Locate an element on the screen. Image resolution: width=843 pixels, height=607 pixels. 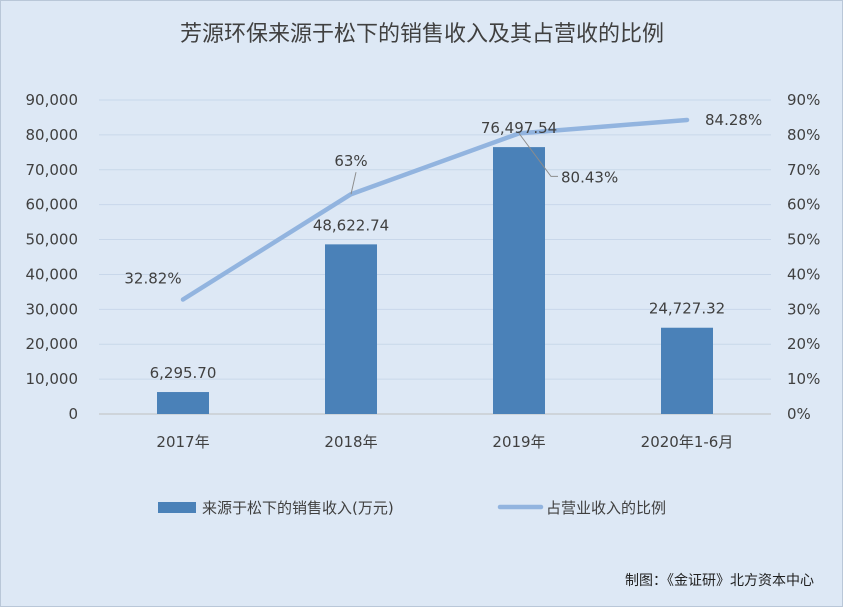
category-label: 2020年1-6月 is located at coordinates (687, 442).